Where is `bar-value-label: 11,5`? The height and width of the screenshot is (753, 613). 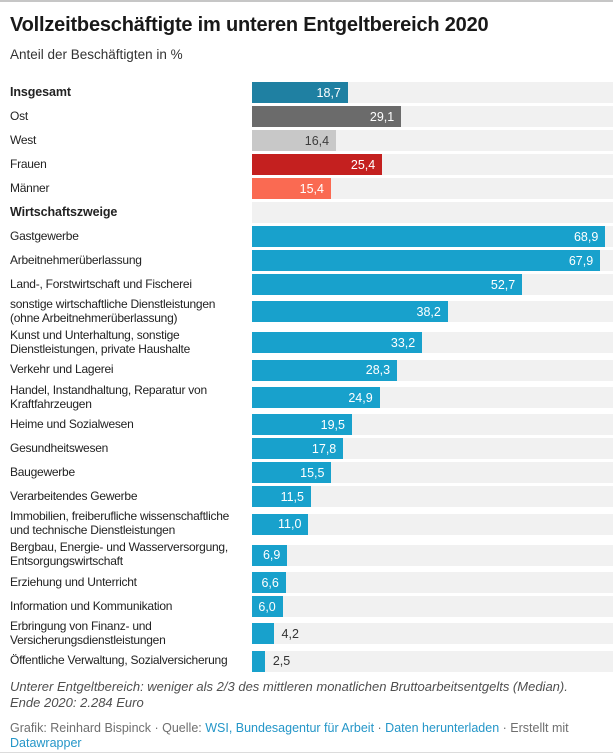 bar-value-label: 11,5 is located at coordinates (292, 496).